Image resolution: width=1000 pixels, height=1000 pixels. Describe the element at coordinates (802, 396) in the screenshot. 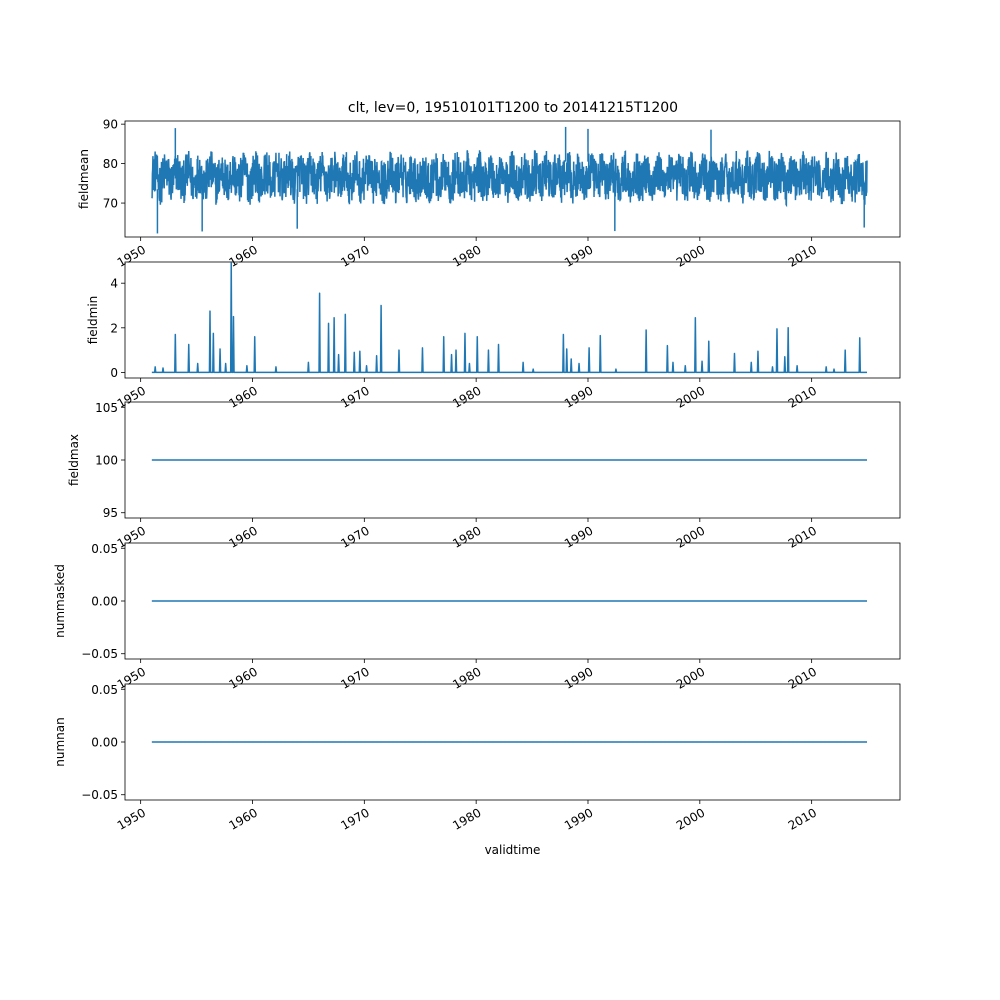

I see `x-tick-label-2-6: 2010` at that location.